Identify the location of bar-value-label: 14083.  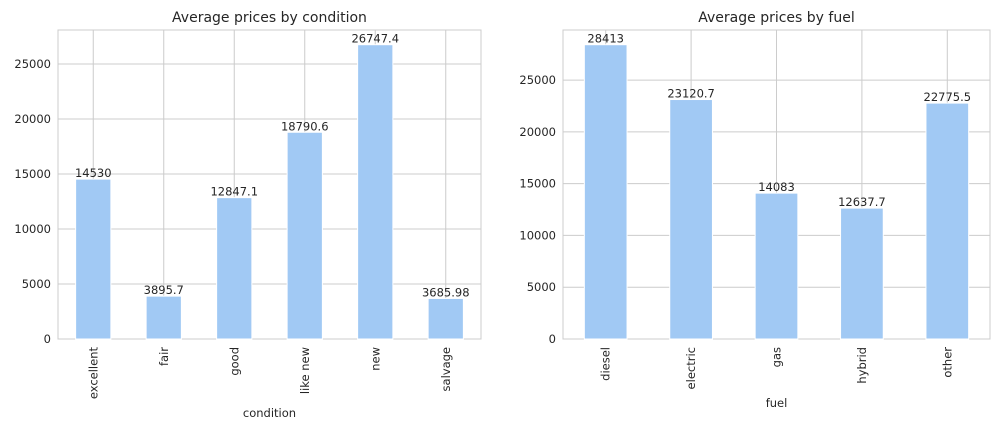
(776, 187).